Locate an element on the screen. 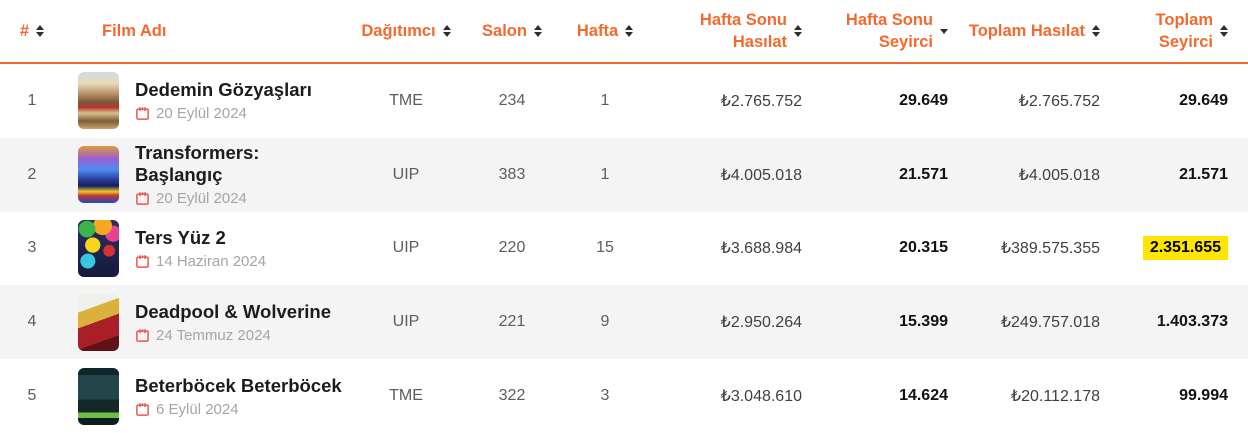 This screenshot has height=433, width=1248. rank-value: 1 is located at coordinates (32, 100).